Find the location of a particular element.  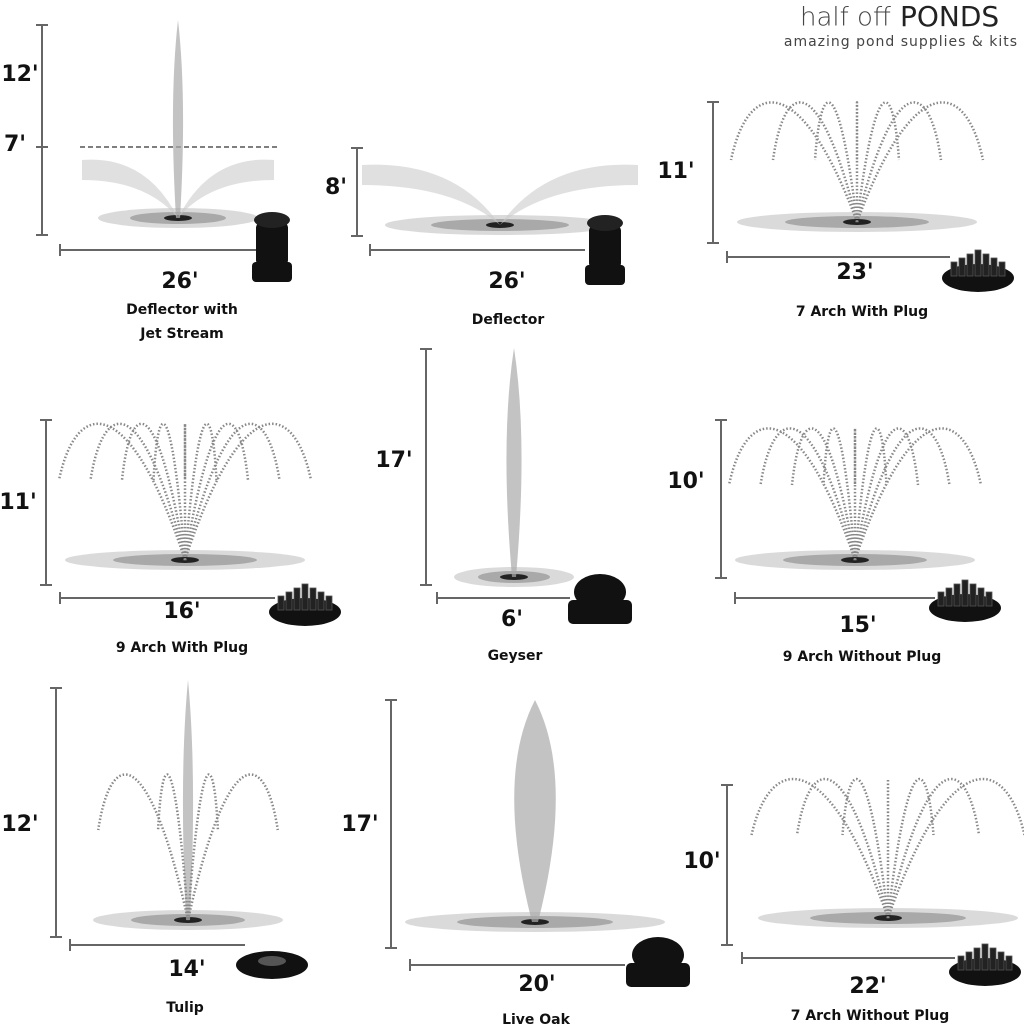

fountain-name: Deflector with Jet Stream is located at coordinates (182, 322).